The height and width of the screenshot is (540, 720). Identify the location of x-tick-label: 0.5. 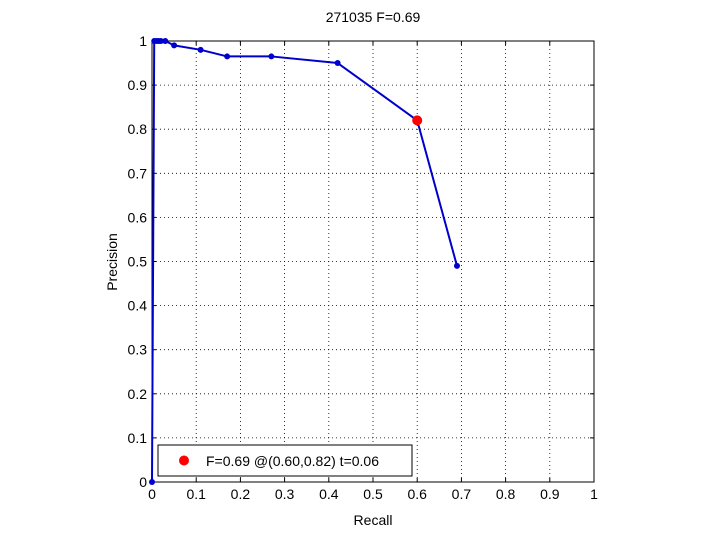
(373, 494).